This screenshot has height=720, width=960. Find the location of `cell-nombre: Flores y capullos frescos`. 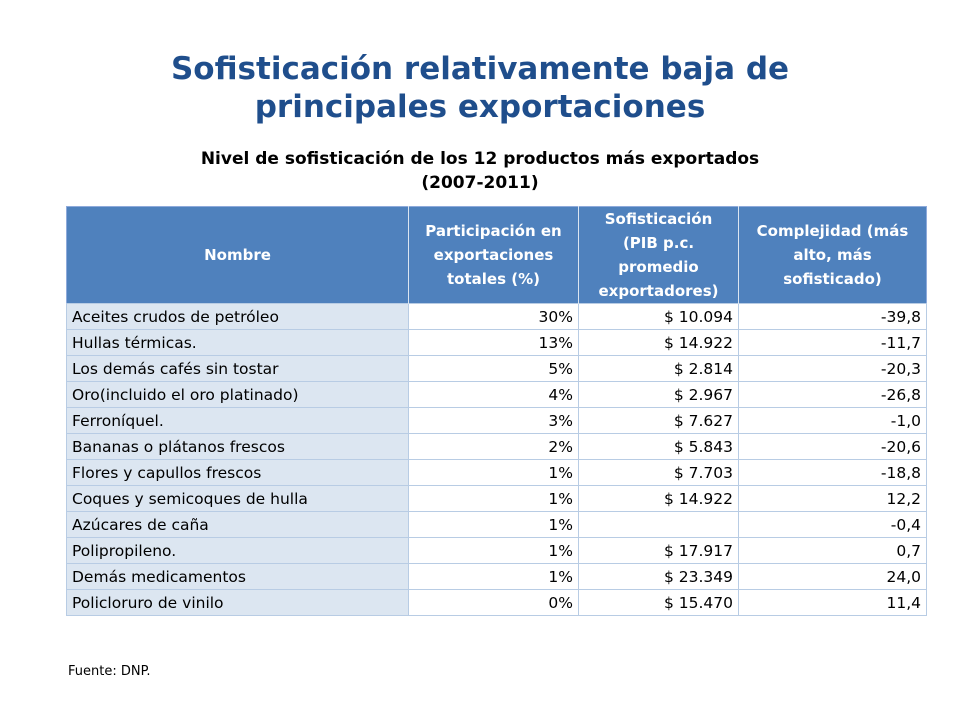

cell-nombre: Flores y capullos frescos is located at coordinates (237, 472).